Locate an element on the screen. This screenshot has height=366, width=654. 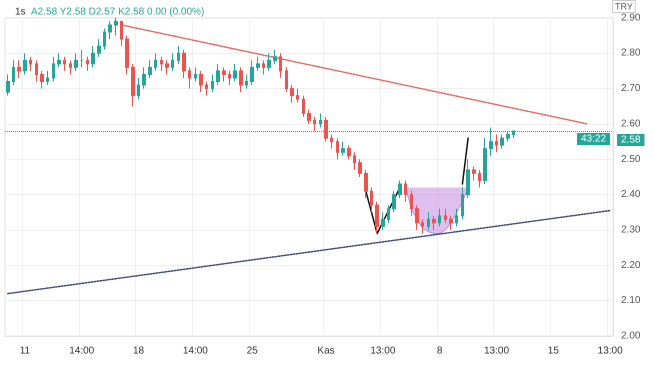
ref-line-label: 2.58 is located at coordinates (631, 140).